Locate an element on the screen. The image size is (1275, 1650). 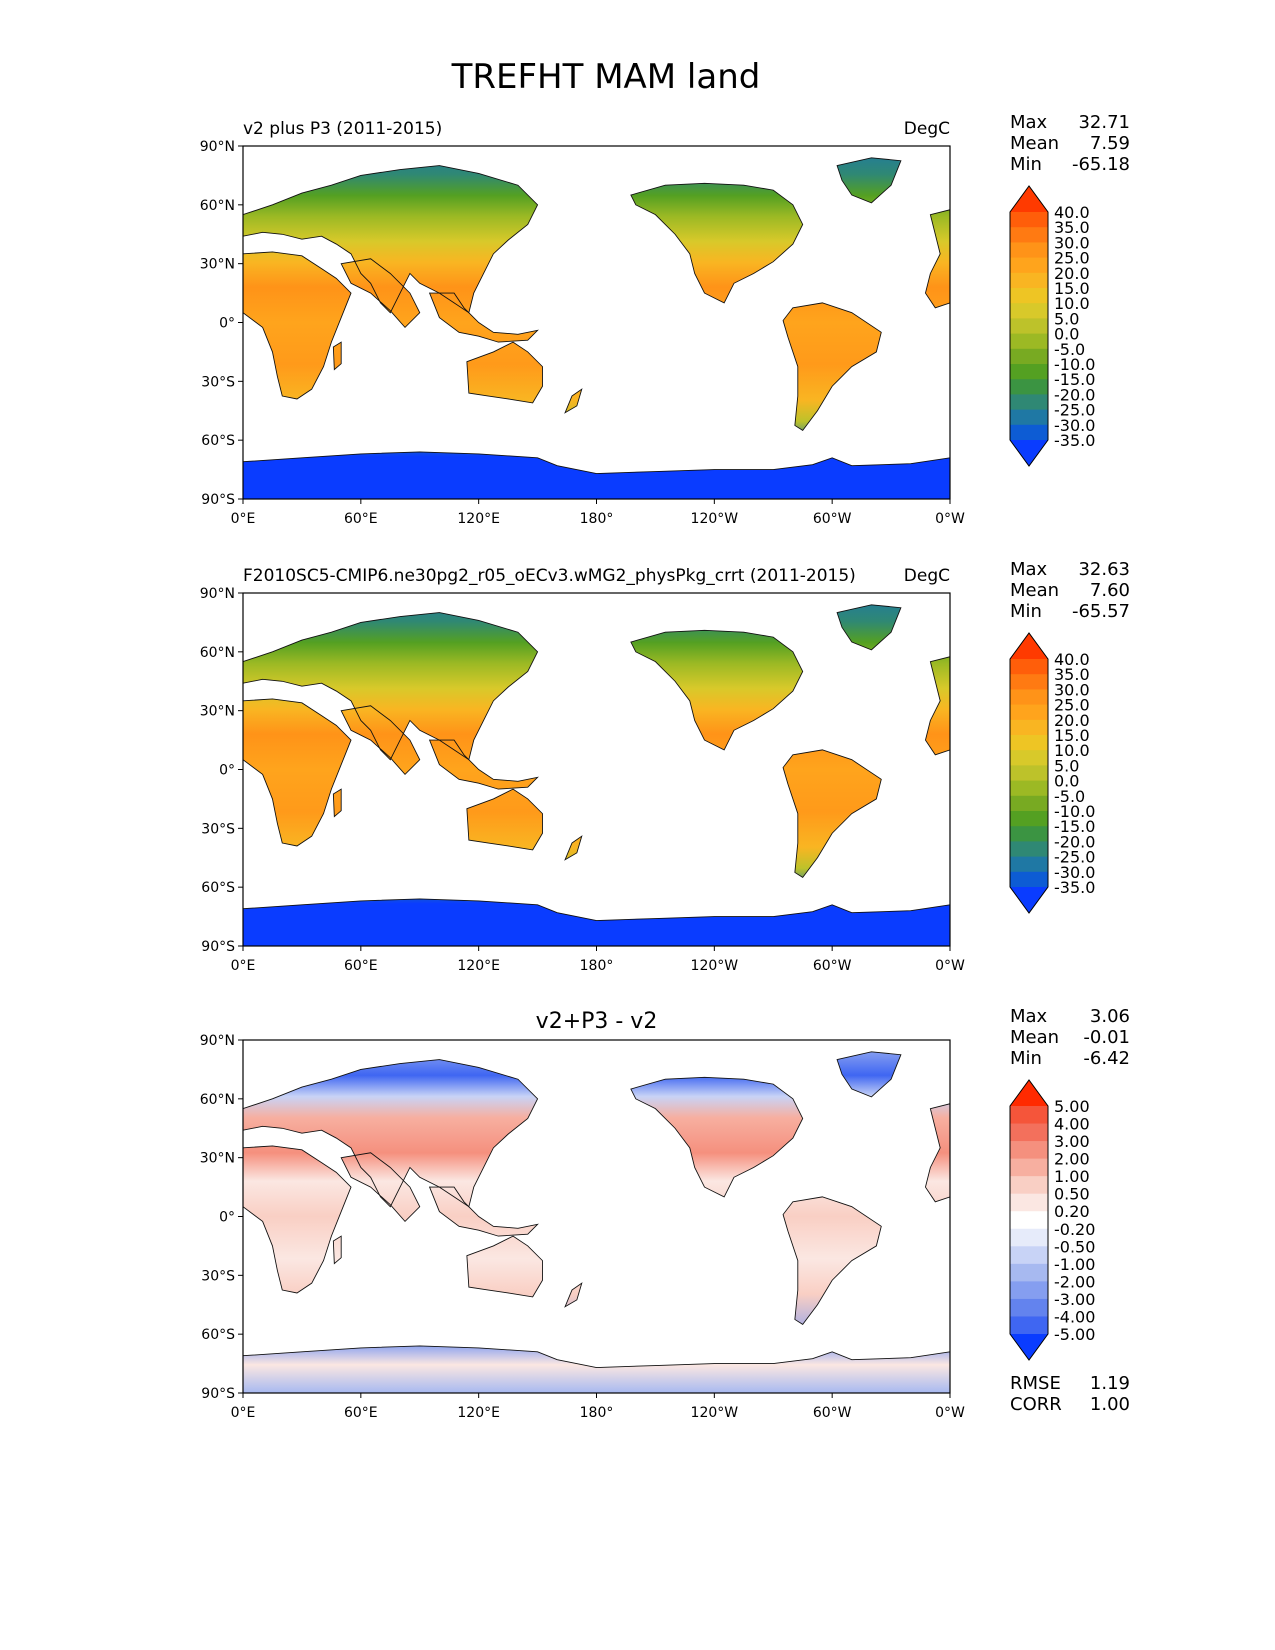
stat-value: -65.57 is located at coordinates (1101, 611).